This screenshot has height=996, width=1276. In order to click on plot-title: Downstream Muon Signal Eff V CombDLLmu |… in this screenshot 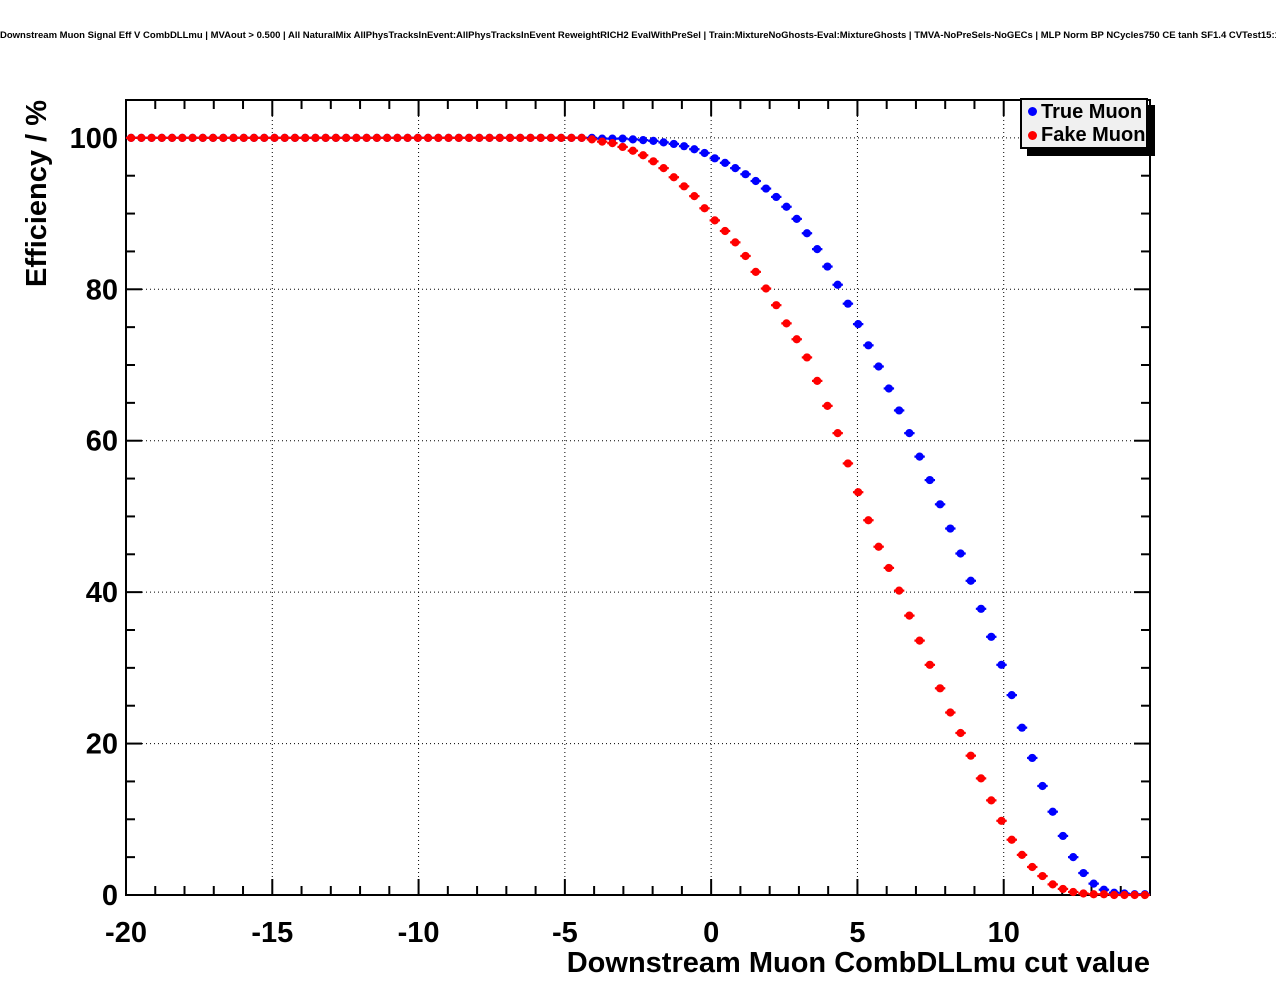, I will do `click(638, 35)`.